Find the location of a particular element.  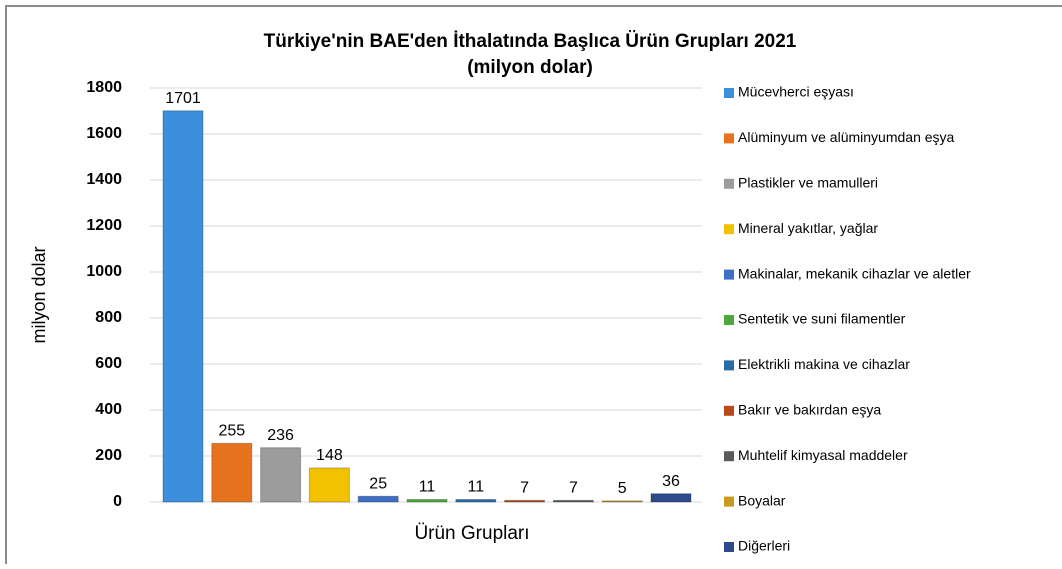

y-tick-label: 1000 is located at coordinates (104, 271).